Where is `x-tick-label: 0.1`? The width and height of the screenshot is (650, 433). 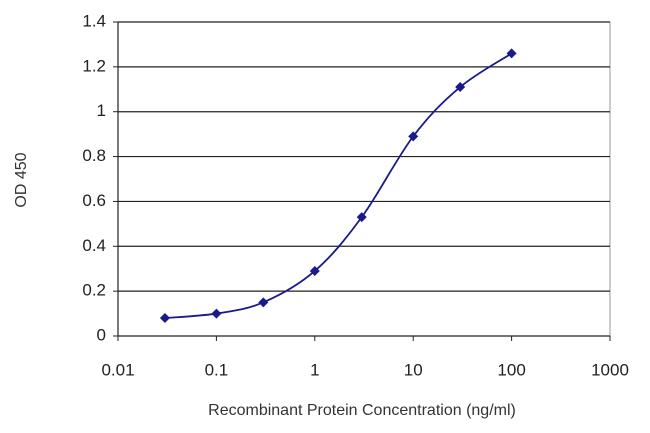
x-tick-label: 0.1 is located at coordinates (217, 369).